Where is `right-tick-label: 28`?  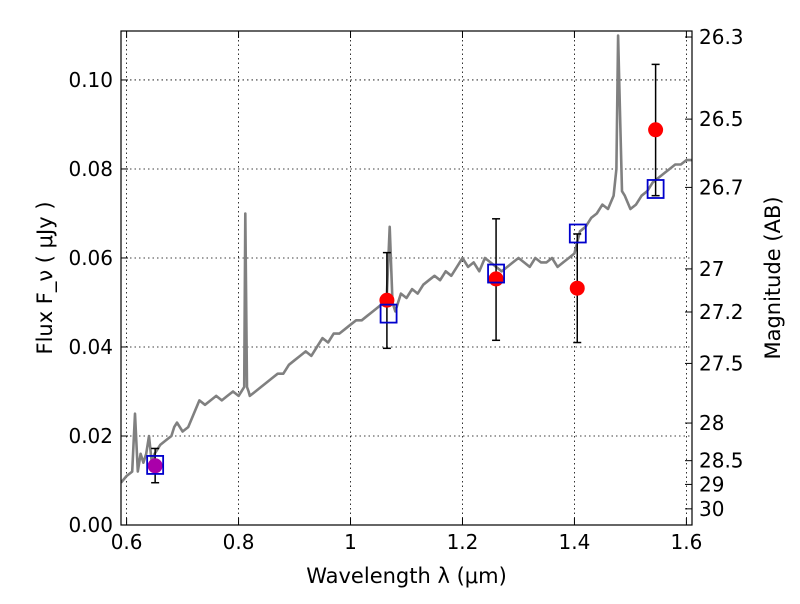 right-tick-label: 28 is located at coordinates (711, 423).